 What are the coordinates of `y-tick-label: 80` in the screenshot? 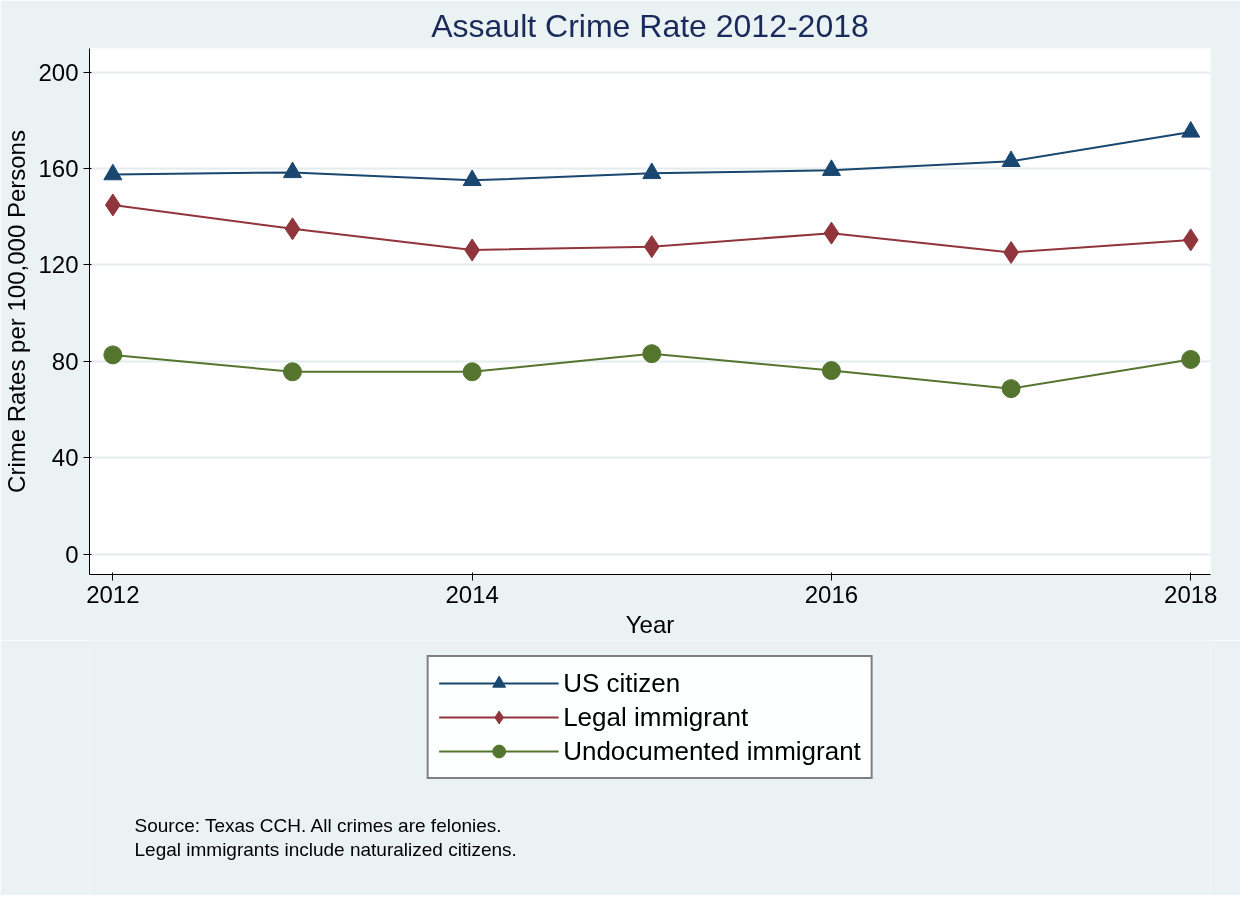 It's located at (65, 361).